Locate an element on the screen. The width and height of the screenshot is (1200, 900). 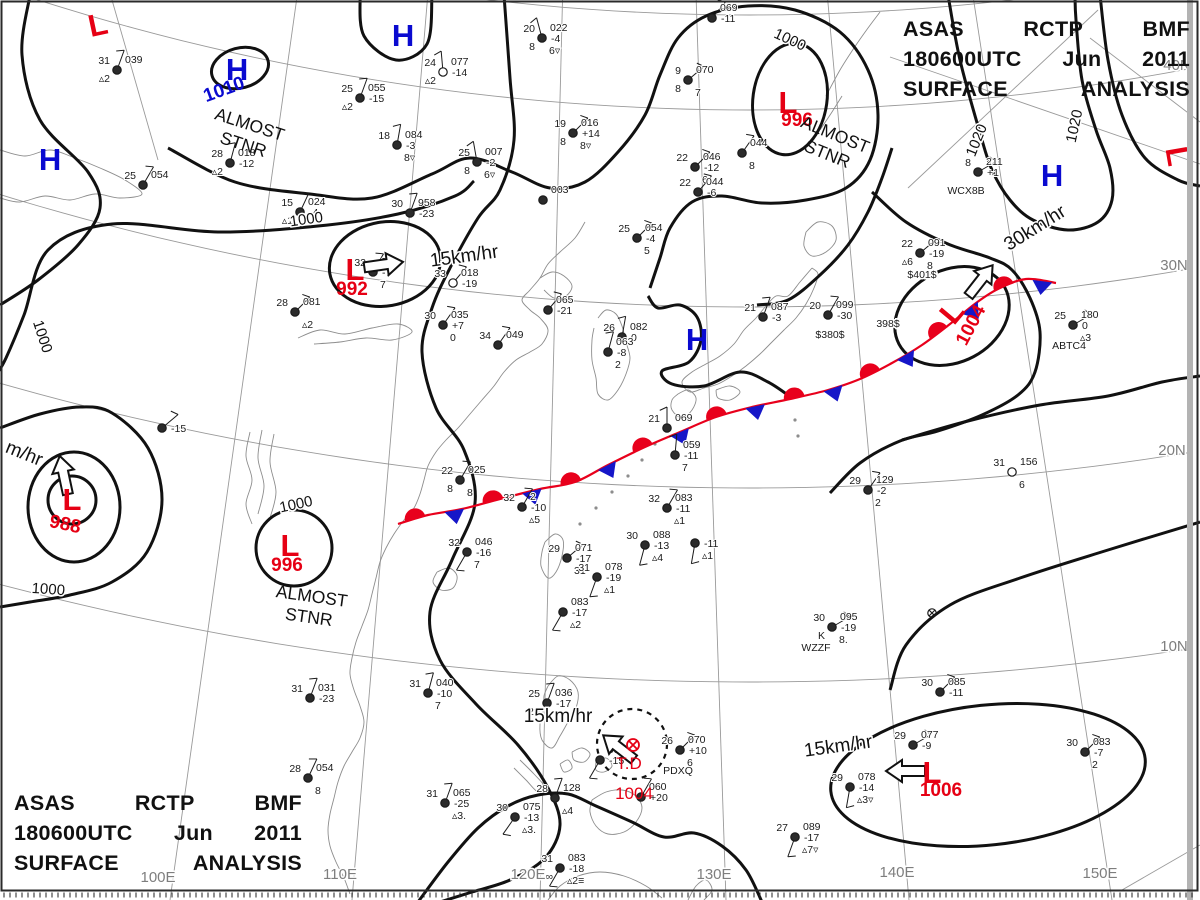
station-value: 099 is located at coordinates (845, 305).